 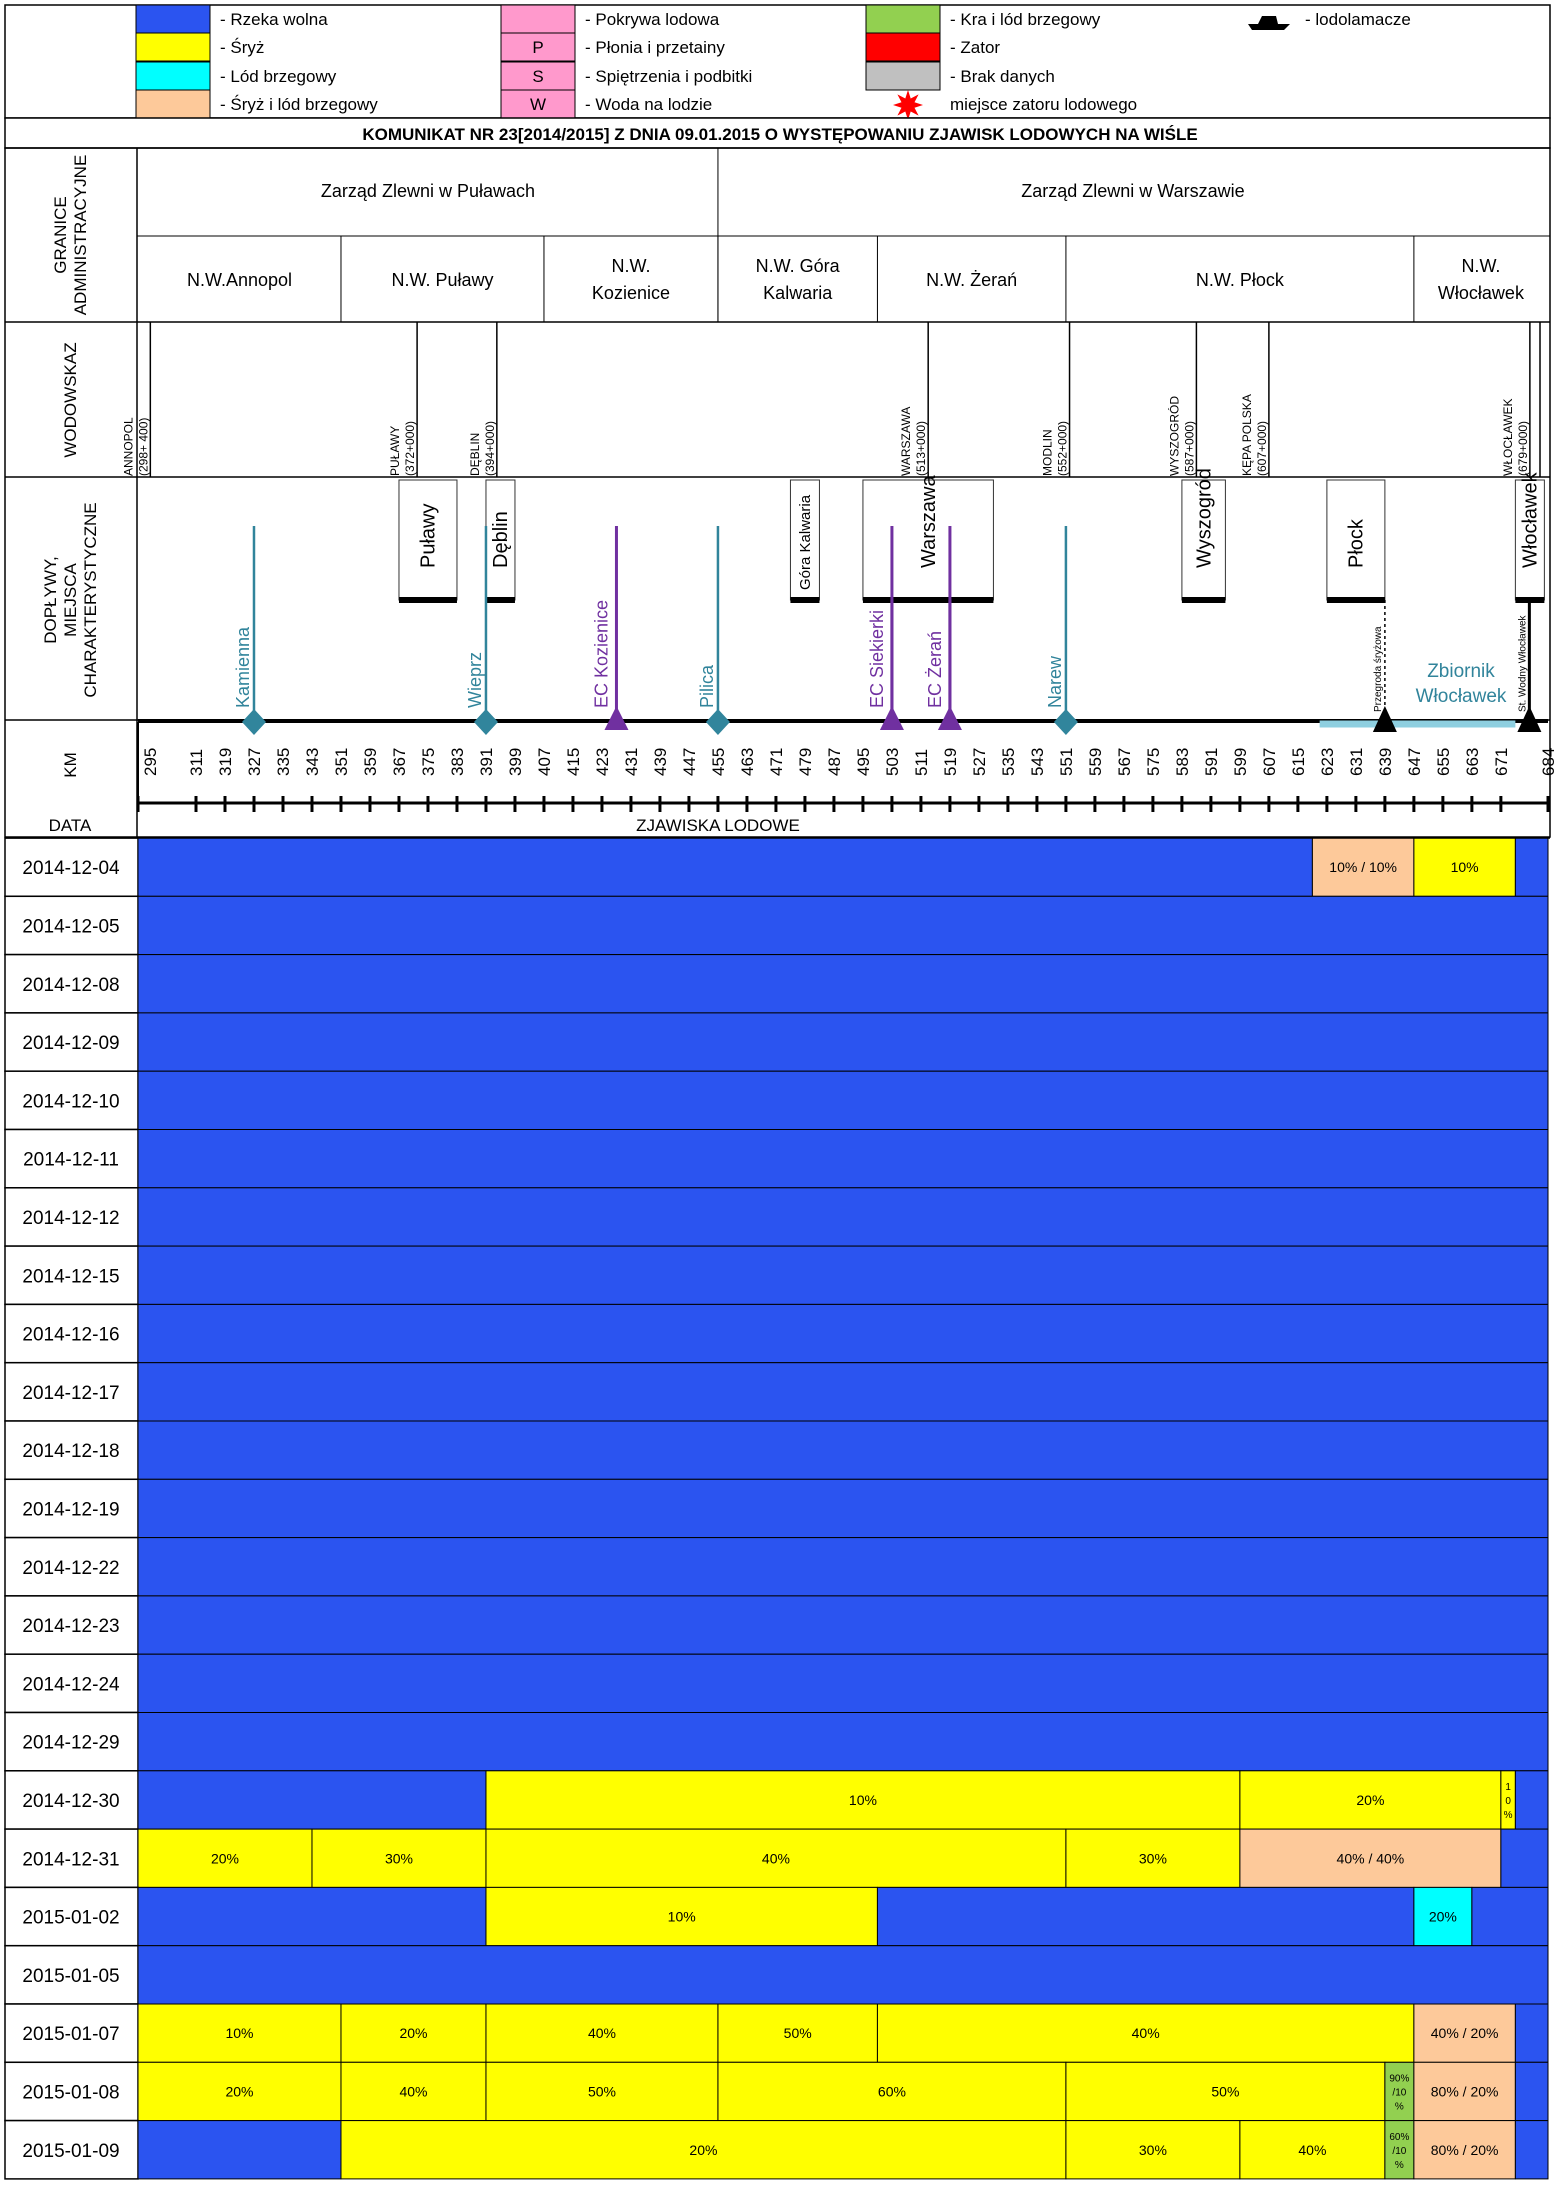 I want to click on ice-value: 80% / 20%, so click(x=1465, y=2091).